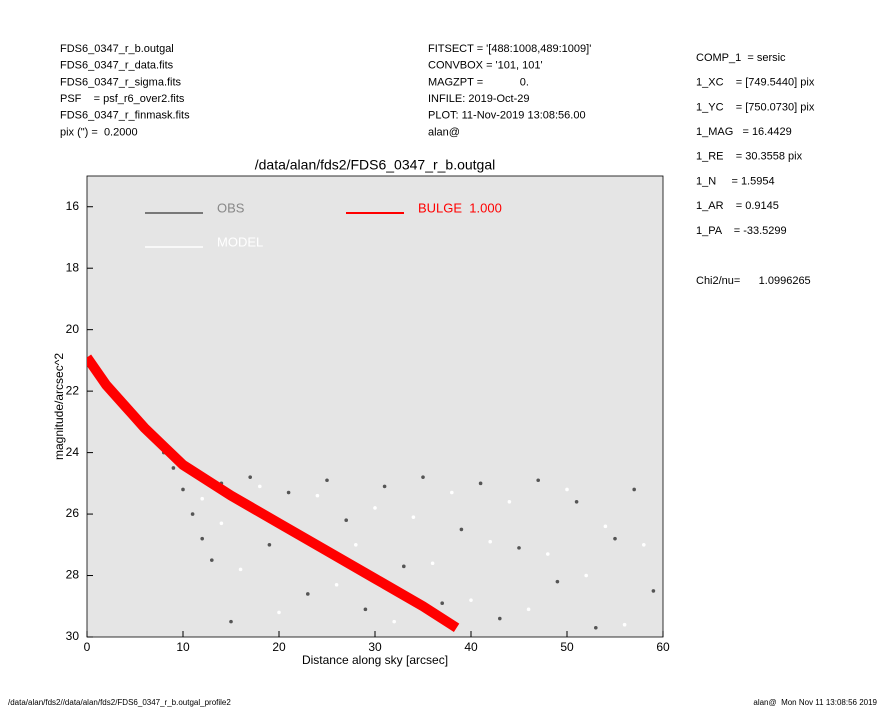 The image size is (885, 708). What do you see at coordinates (73, 329) in the screenshot?
I see `y-tick-label: 20` at bounding box center [73, 329].